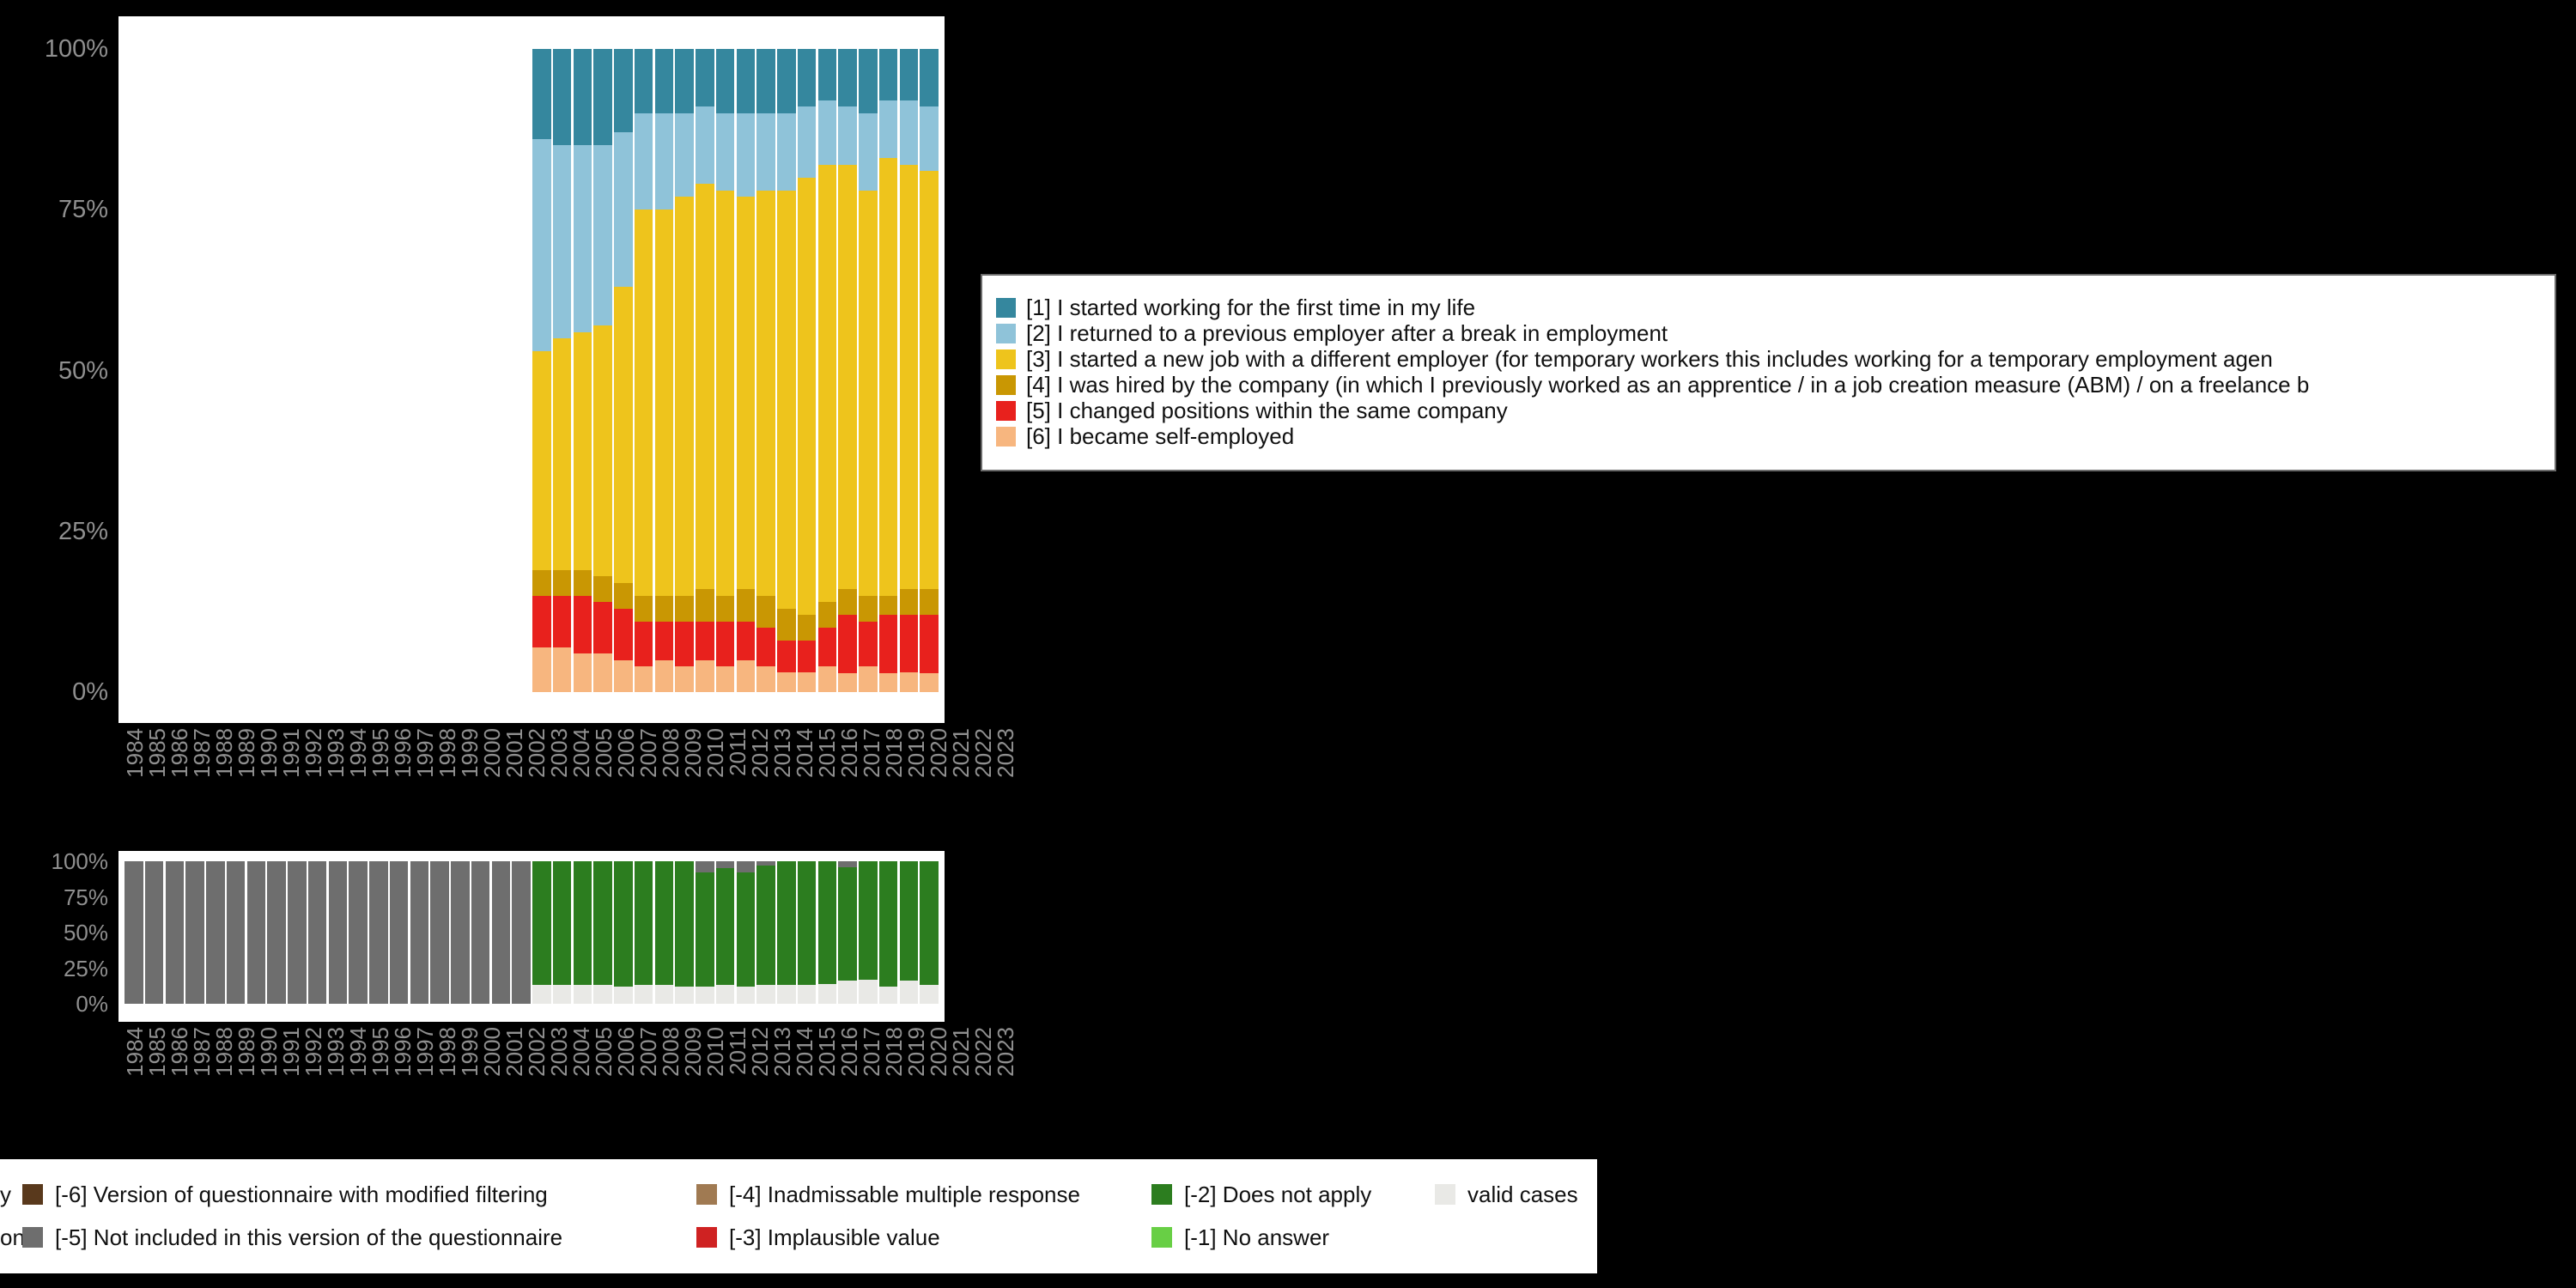  What do you see at coordinates (782, 1052) in the screenshot?
I see `x-tick-label: 2013` at bounding box center [782, 1052].